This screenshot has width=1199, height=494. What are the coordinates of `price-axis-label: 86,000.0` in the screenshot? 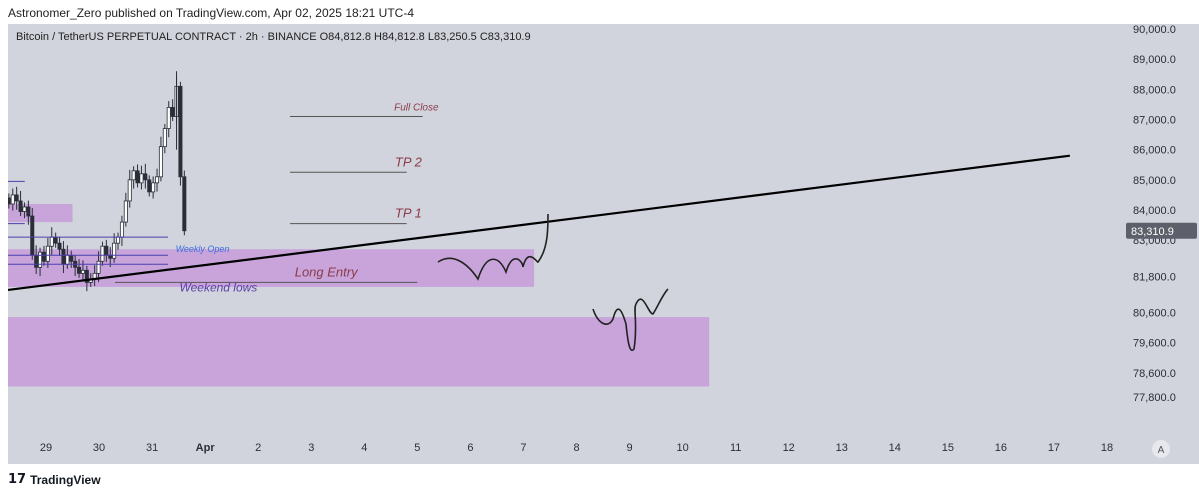 It's located at (1154, 151).